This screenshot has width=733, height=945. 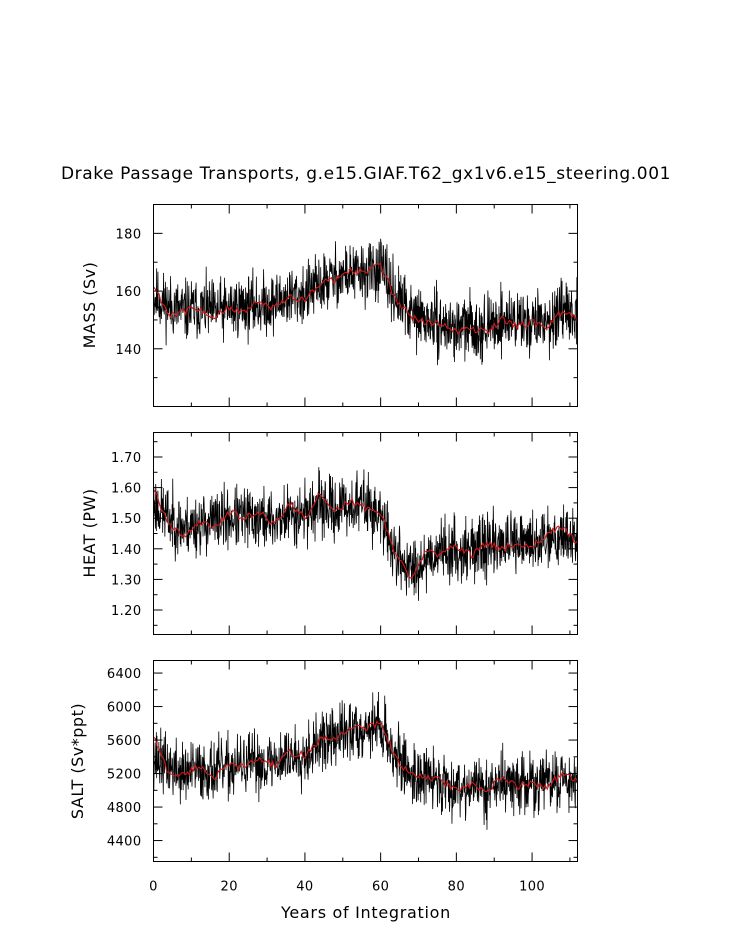 What do you see at coordinates (304, 887) in the screenshot?
I see `xtick-label: 40` at bounding box center [304, 887].